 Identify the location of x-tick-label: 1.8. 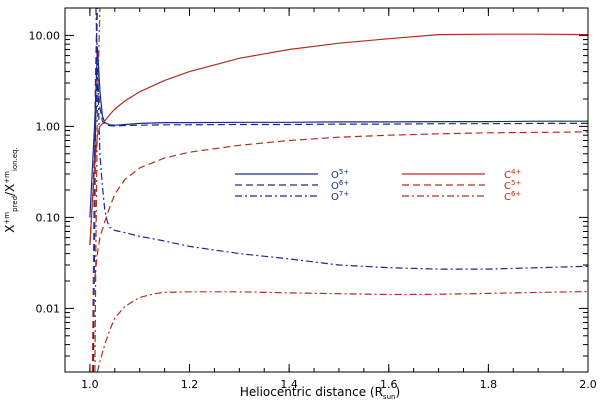
(489, 384).